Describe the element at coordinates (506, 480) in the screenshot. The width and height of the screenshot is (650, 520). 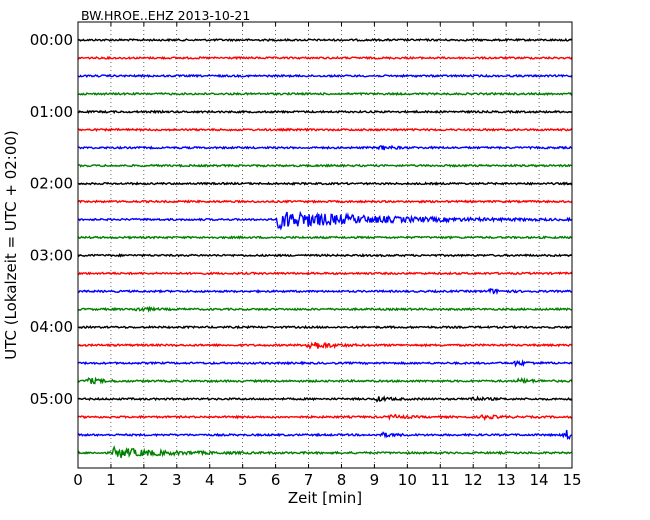
I see `x-tick-label: 13` at that location.